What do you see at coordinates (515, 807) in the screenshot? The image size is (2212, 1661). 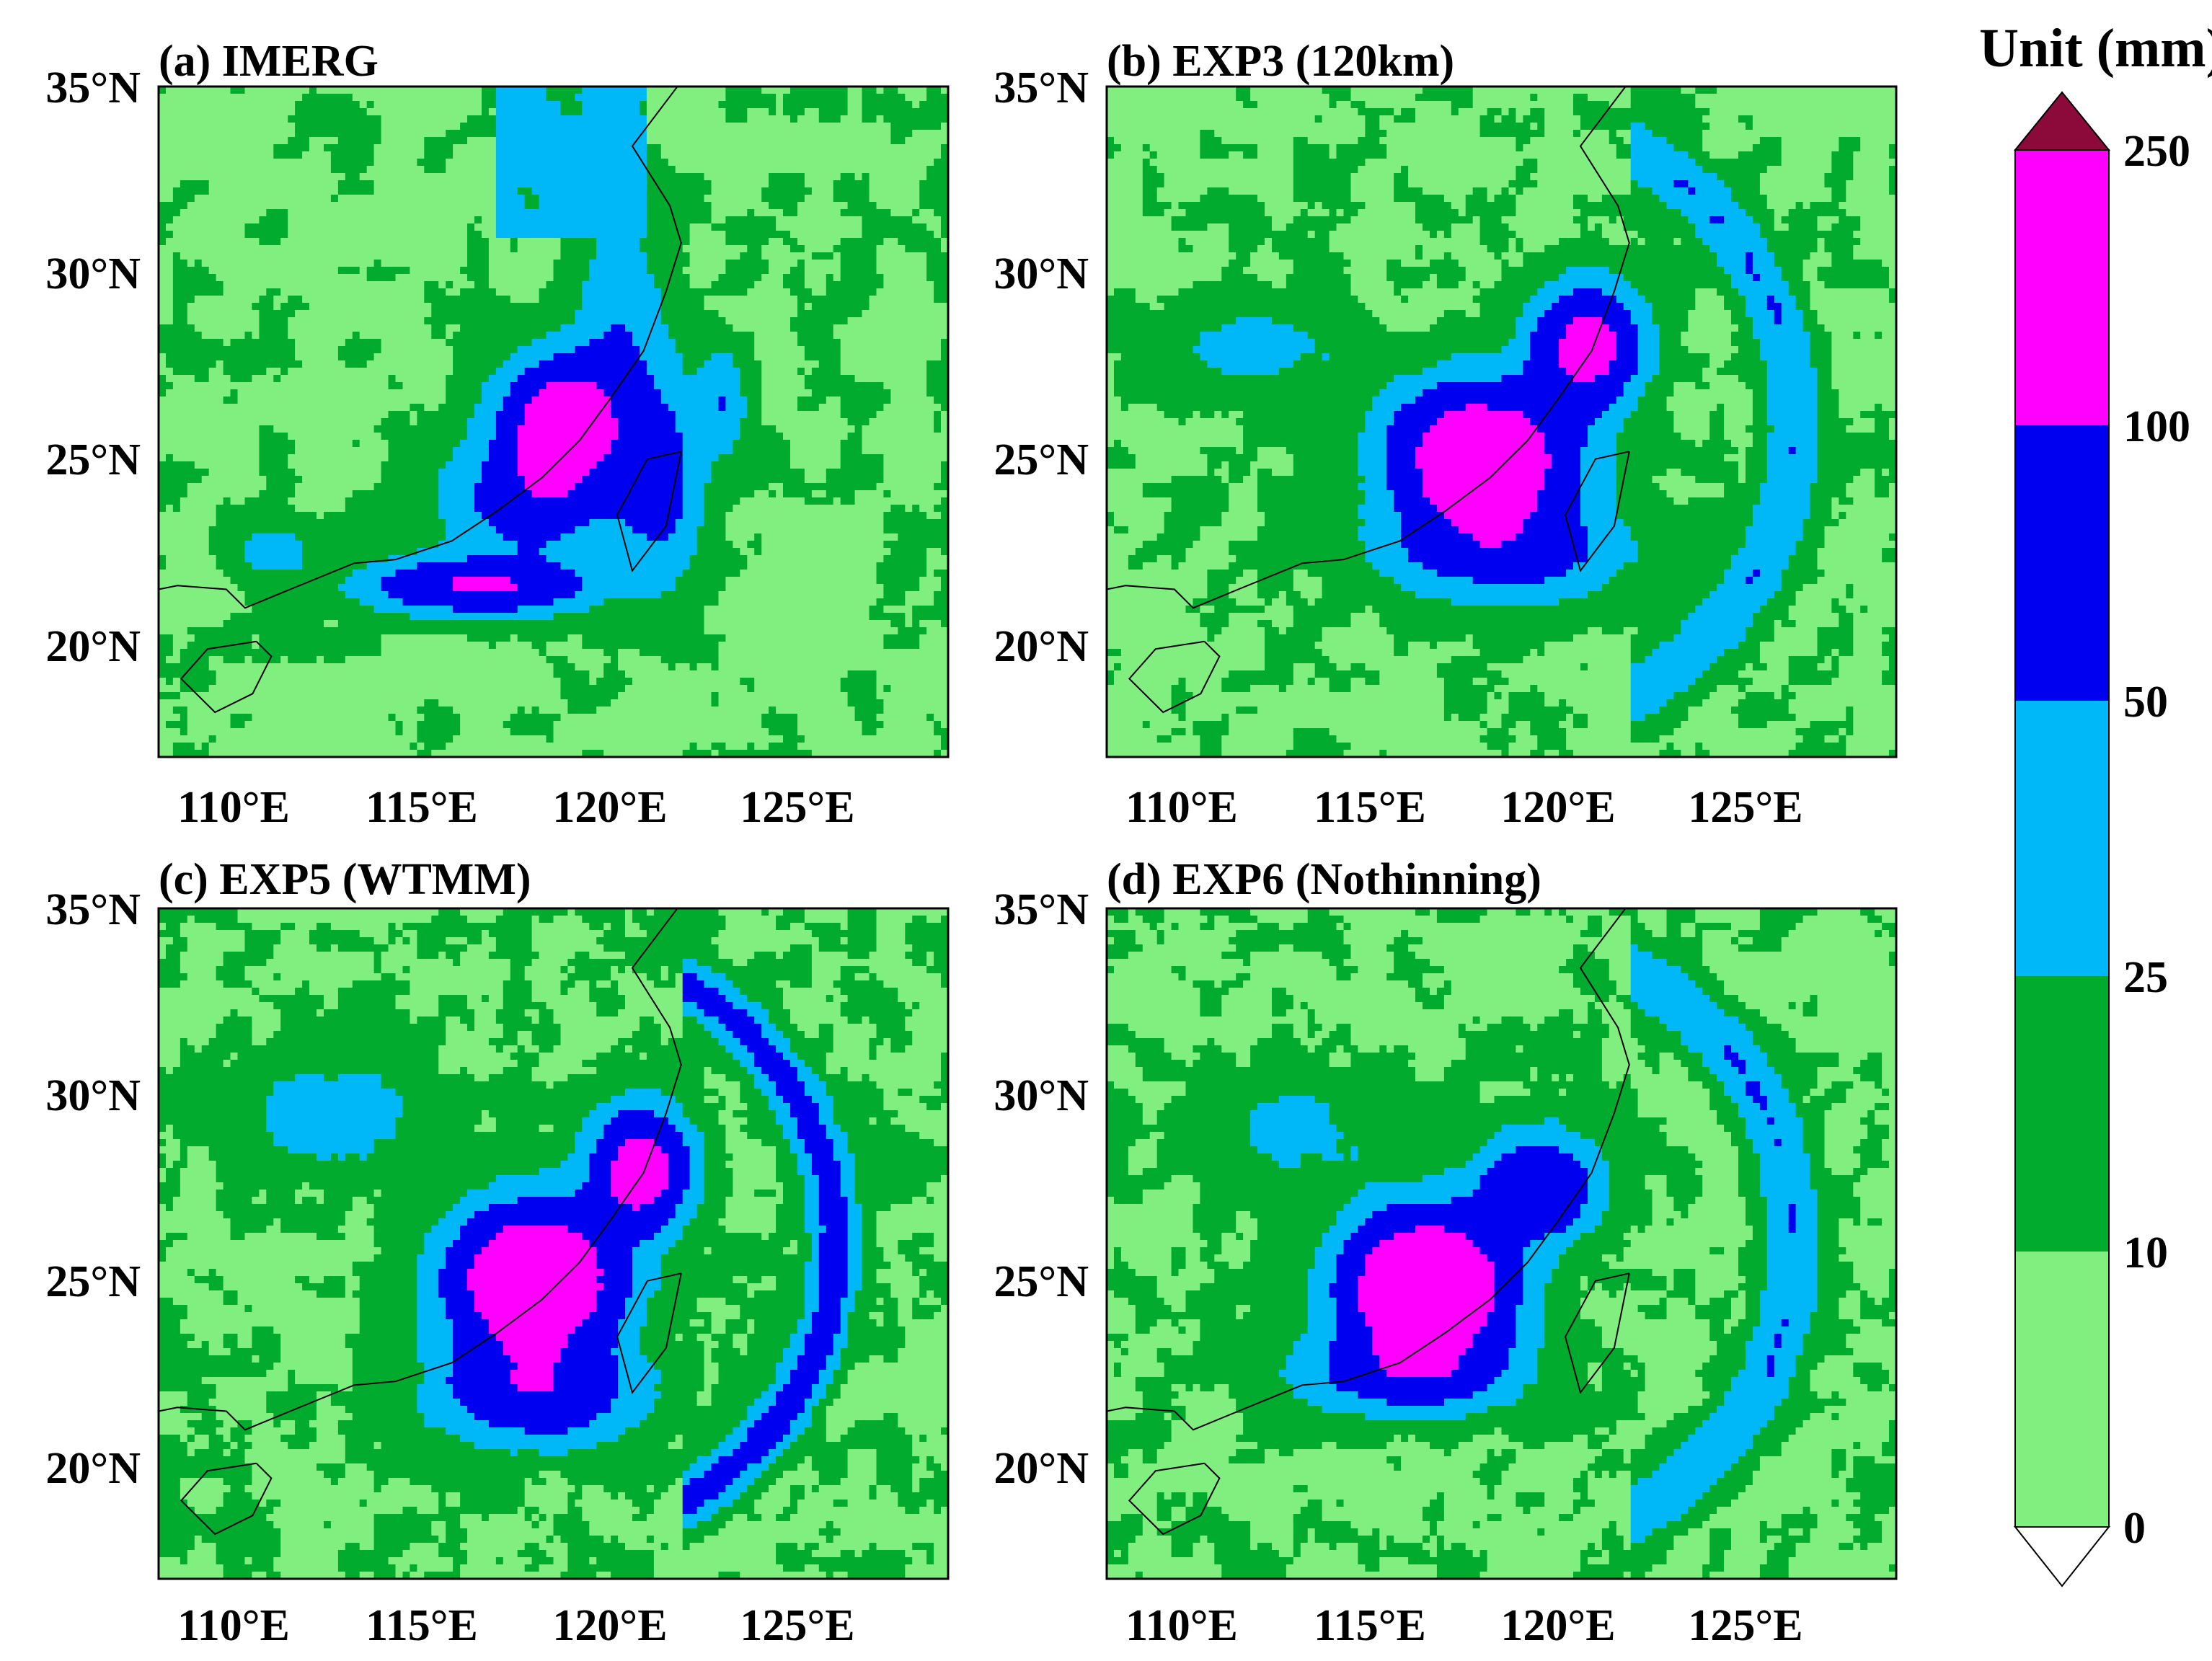 I see `panel-a-xticks: 110°E 115°E 120°E 125°E` at bounding box center [515, 807].